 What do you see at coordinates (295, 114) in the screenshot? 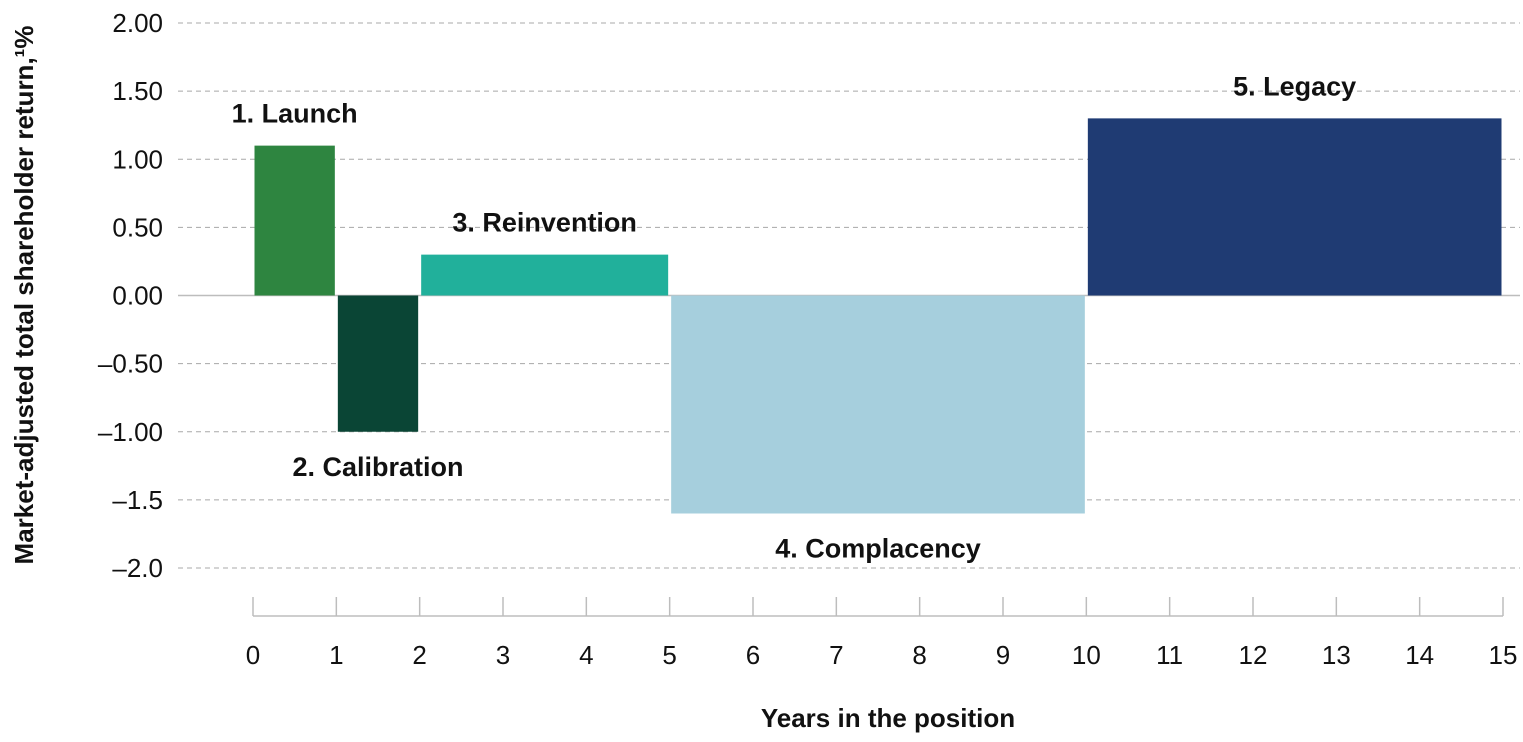
I see `bar-label-1: 1. Launch` at bounding box center [295, 114].